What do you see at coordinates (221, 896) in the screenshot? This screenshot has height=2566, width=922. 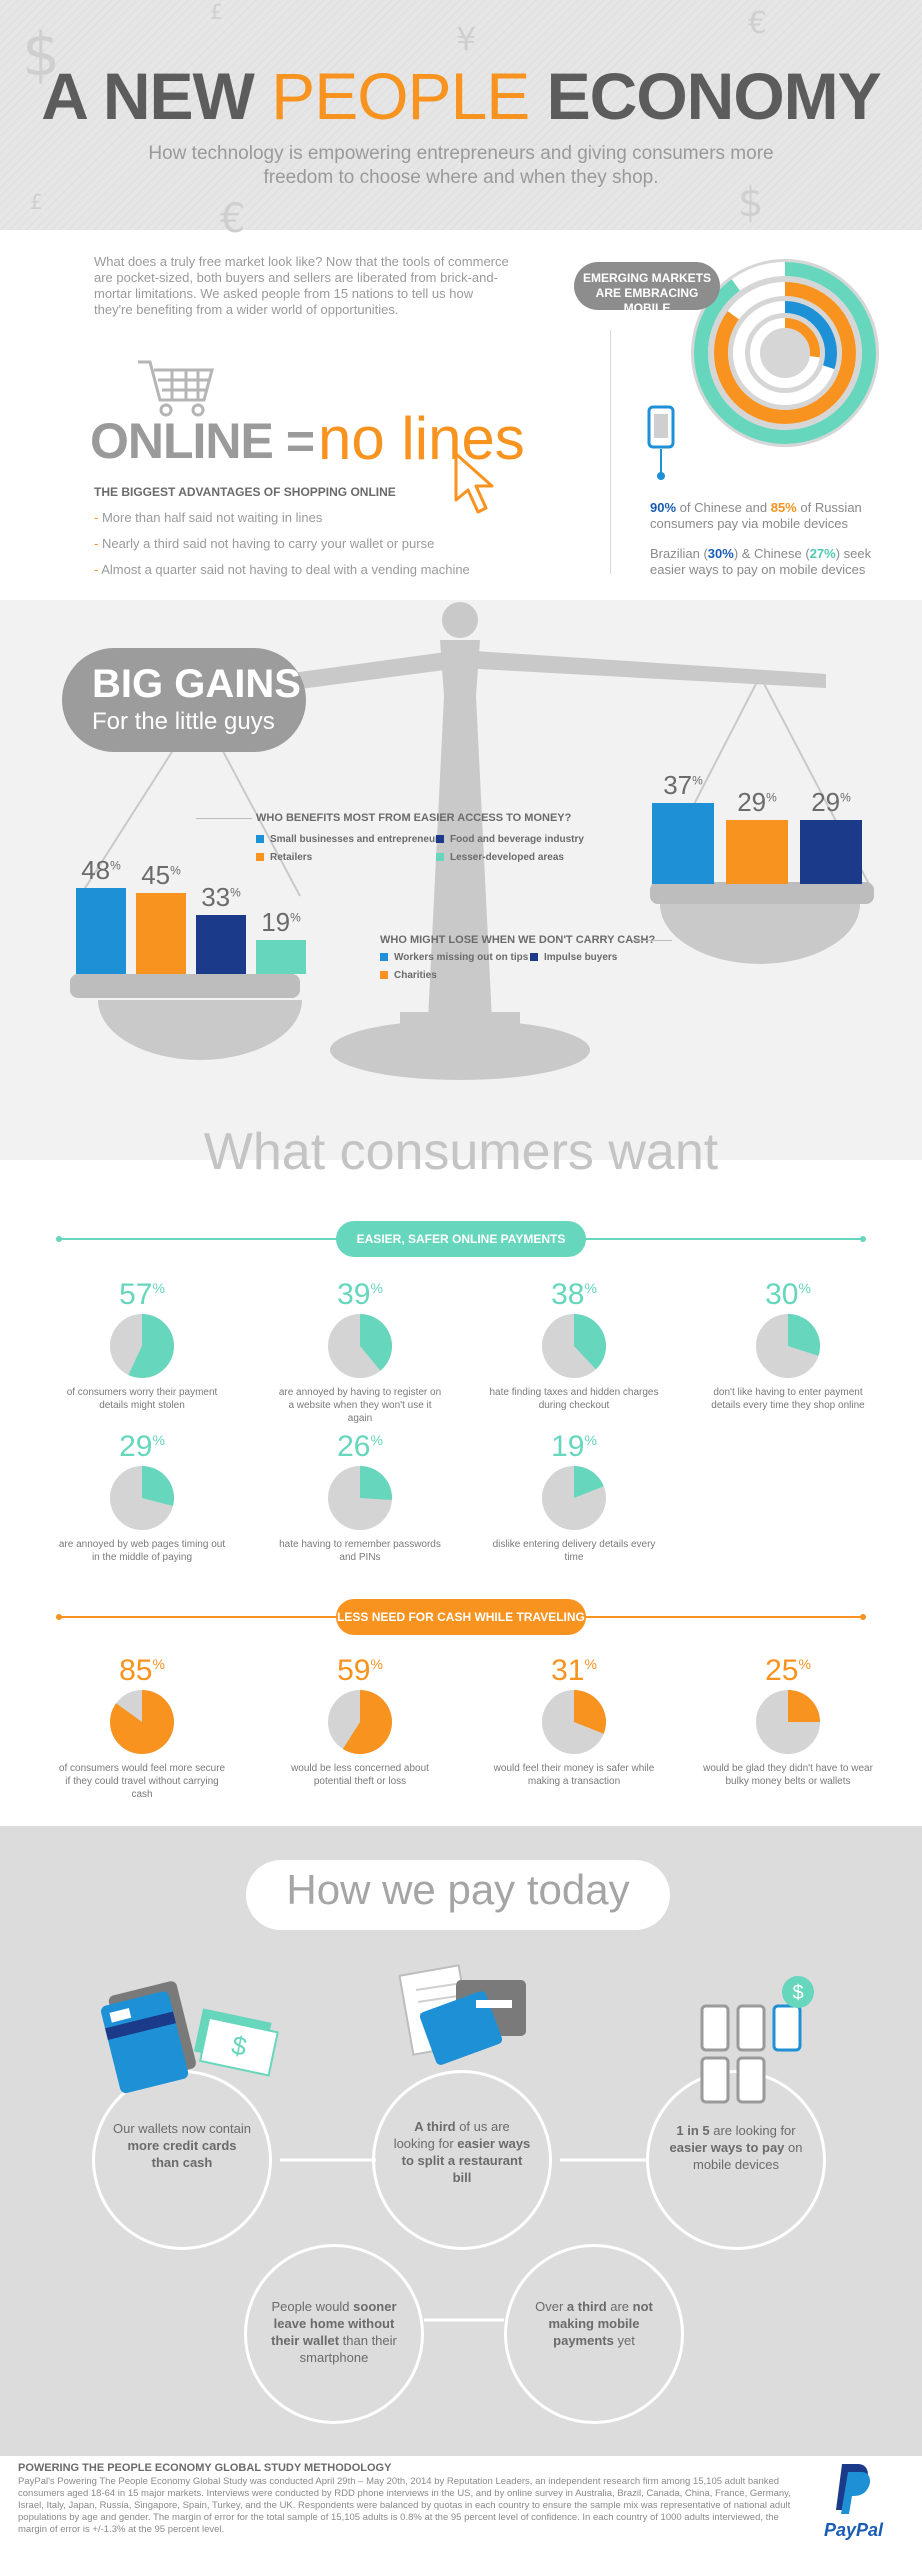 I see `bar-value-label: 33%` at bounding box center [221, 896].